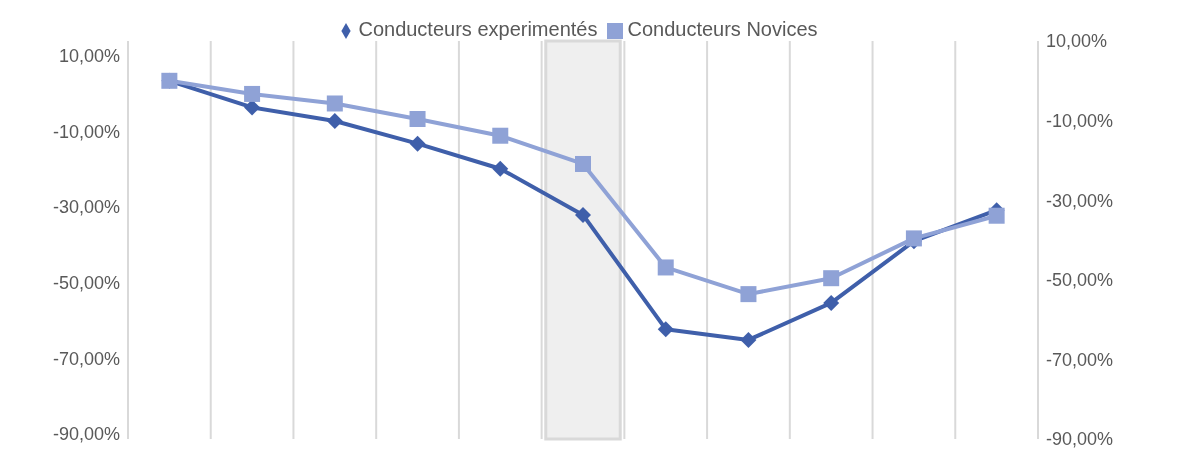  Describe the element at coordinates (1077, 41) in the screenshot. I see `y2-tick-label: 10,00%` at that location.